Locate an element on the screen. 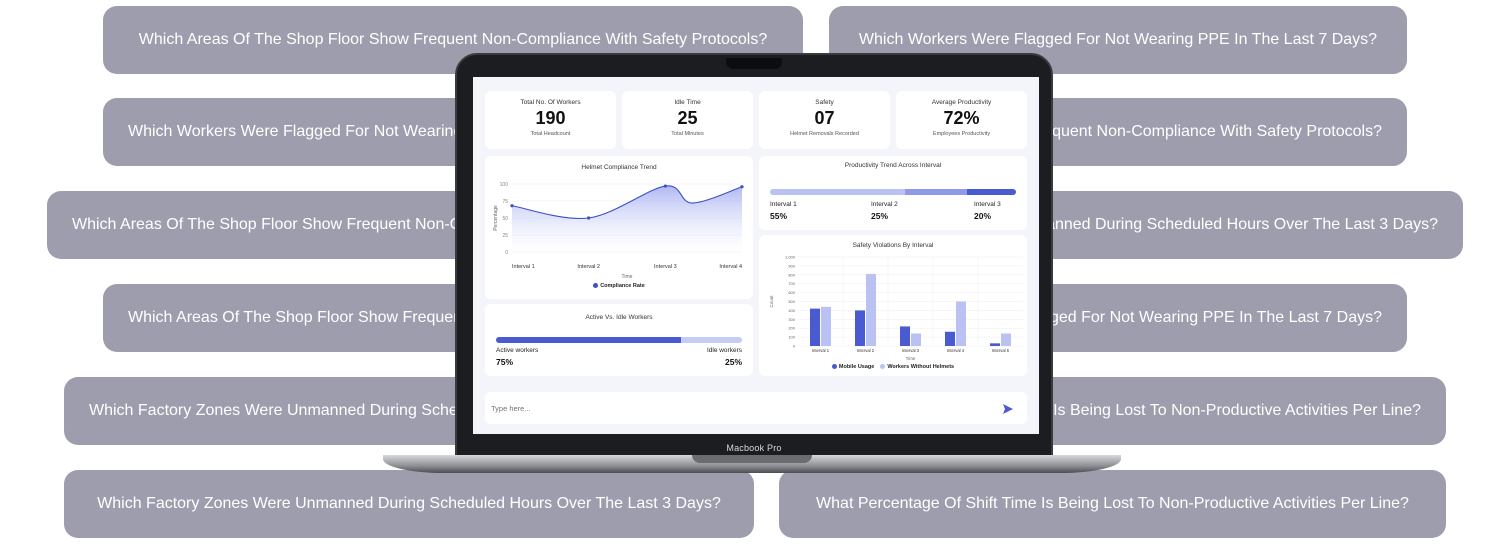 The height and width of the screenshot is (544, 1511). send-button is located at coordinates (1008, 408).